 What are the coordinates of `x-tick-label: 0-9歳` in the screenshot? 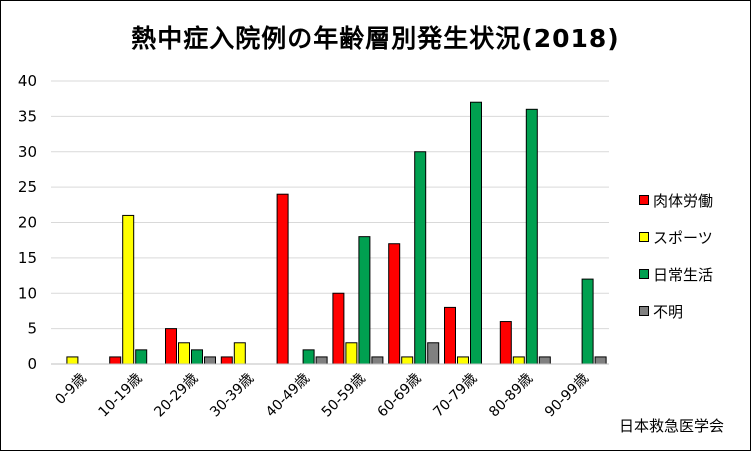 It's located at (70, 389).